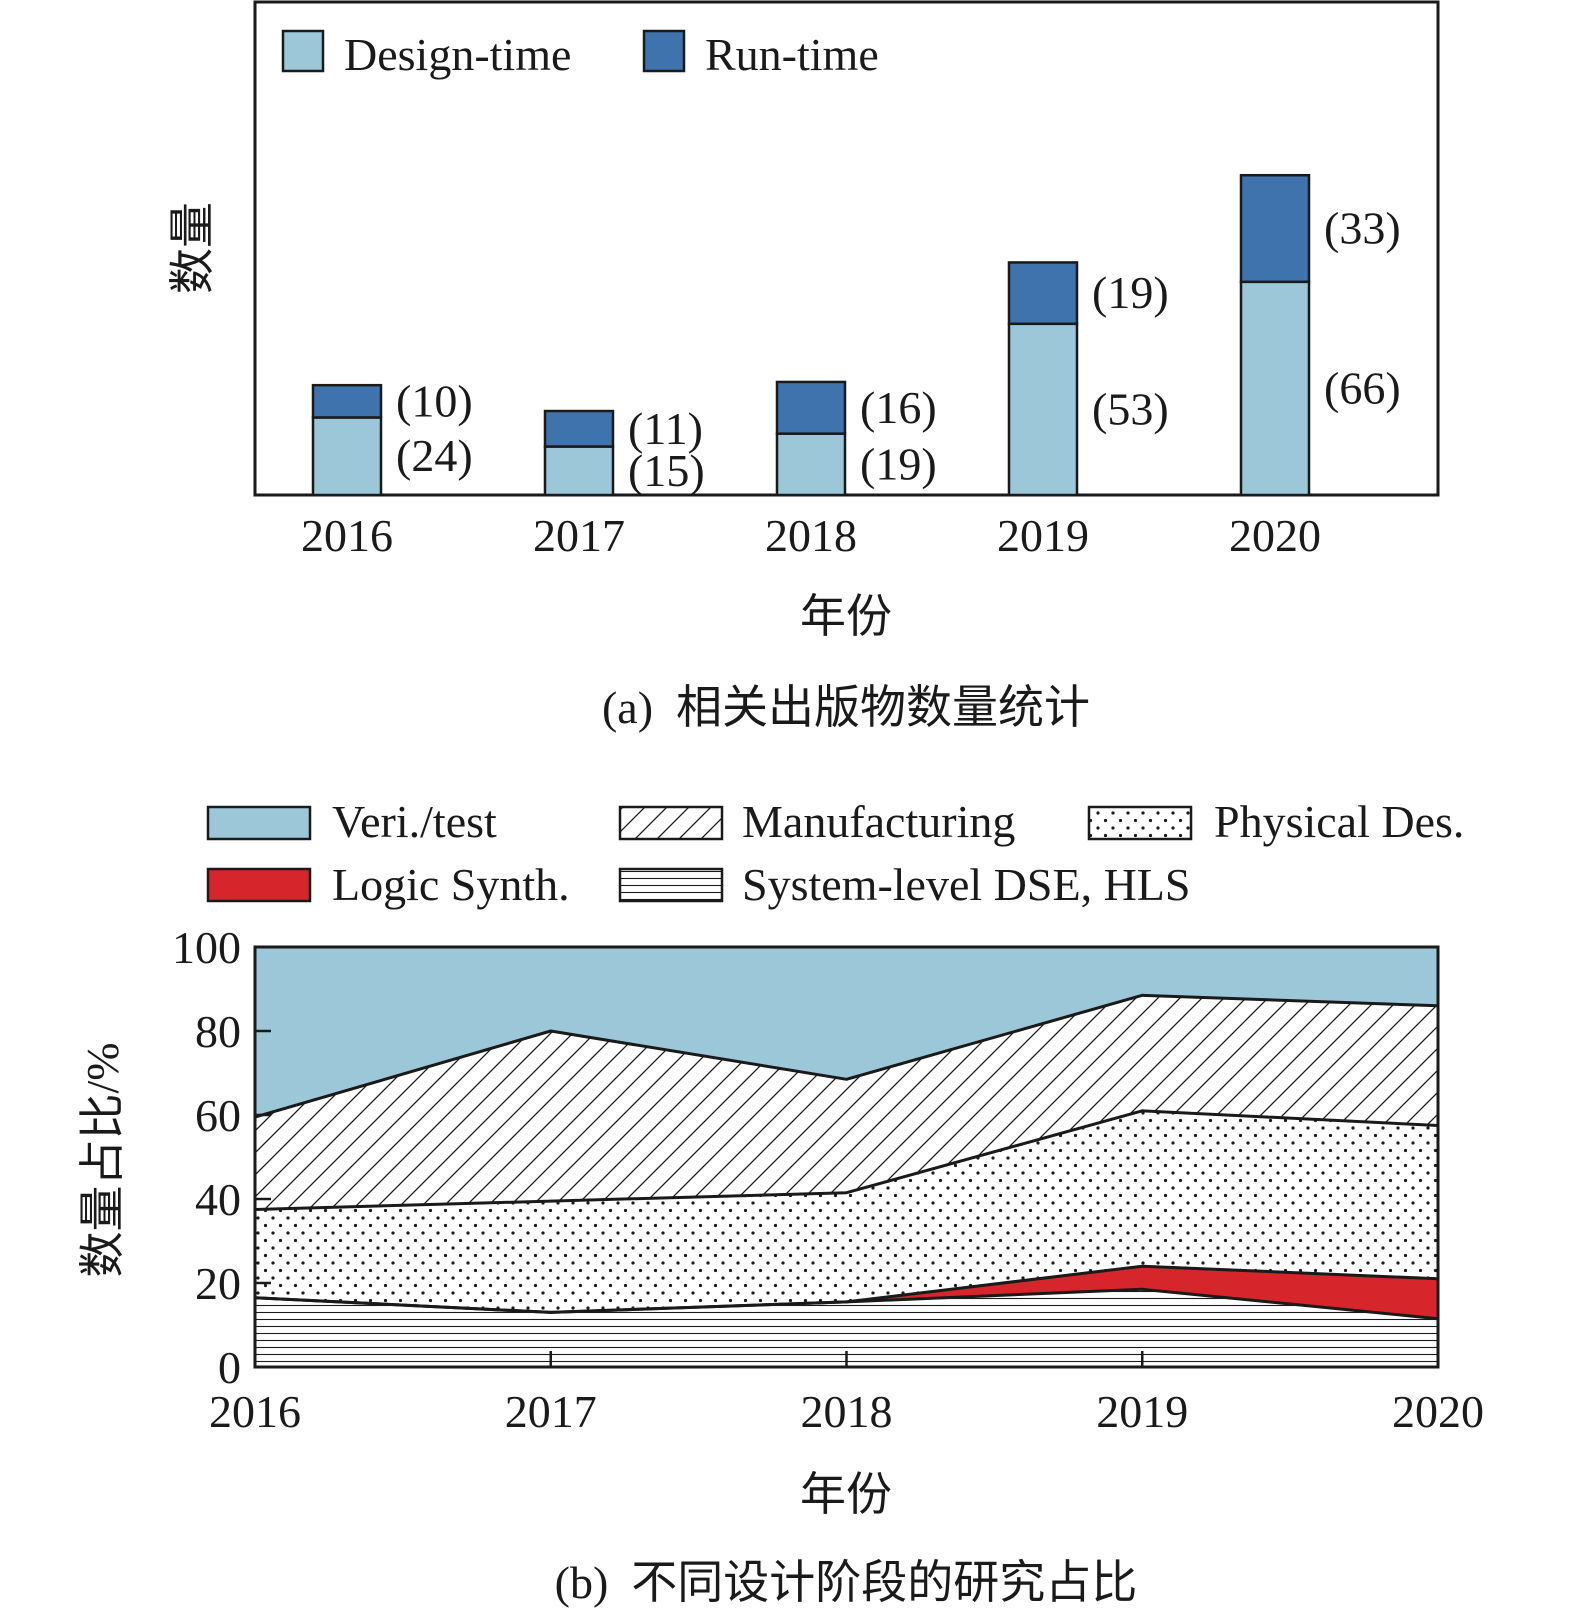 Image resolution: width=1575 pixels, height=1622 pixels. What do you see at coordinates (1043, 293) in the screenshot?
I see `bar-run-time-2019` at bounding box center [1043, 293].